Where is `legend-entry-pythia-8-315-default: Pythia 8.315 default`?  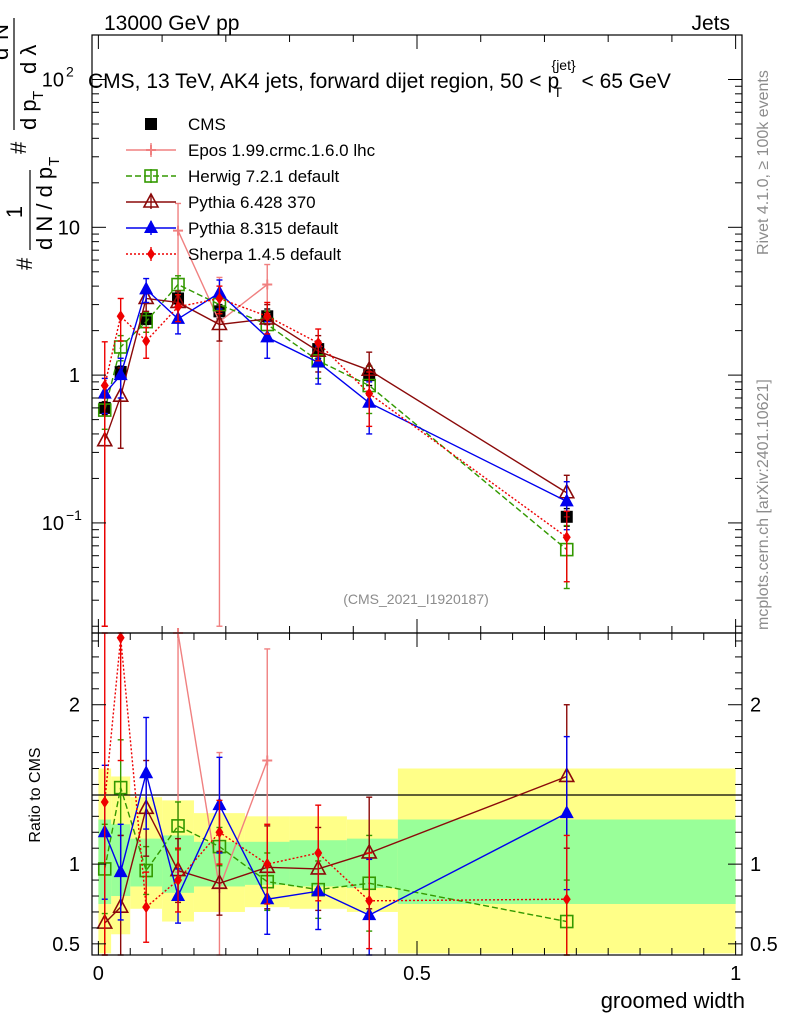 legend-entry-pythia-8-315-default: Pythia 8.315 default is located at coordinates (232, 228).